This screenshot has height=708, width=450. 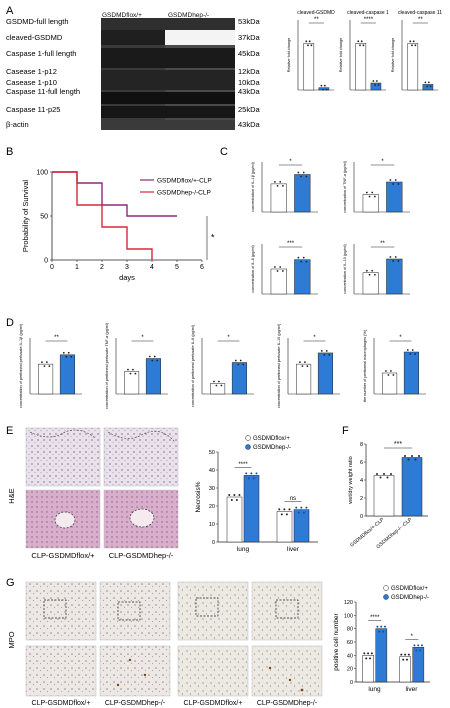 What do you see at coordinates (375, 618) in the screenshot?
I see `sig-label: ****` at bounding box center [375, 618].